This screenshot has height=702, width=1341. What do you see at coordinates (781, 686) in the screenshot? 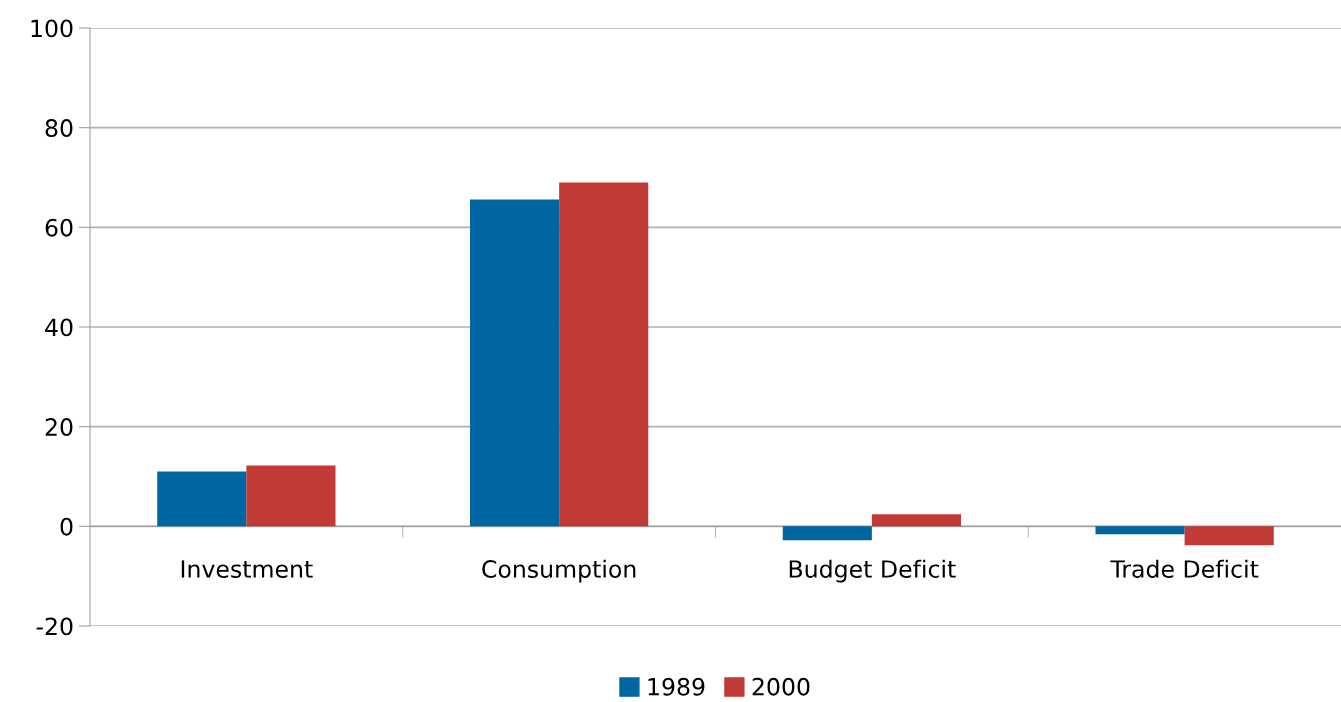
I see `legend-label: 2000` at bounding box center [781, 686].